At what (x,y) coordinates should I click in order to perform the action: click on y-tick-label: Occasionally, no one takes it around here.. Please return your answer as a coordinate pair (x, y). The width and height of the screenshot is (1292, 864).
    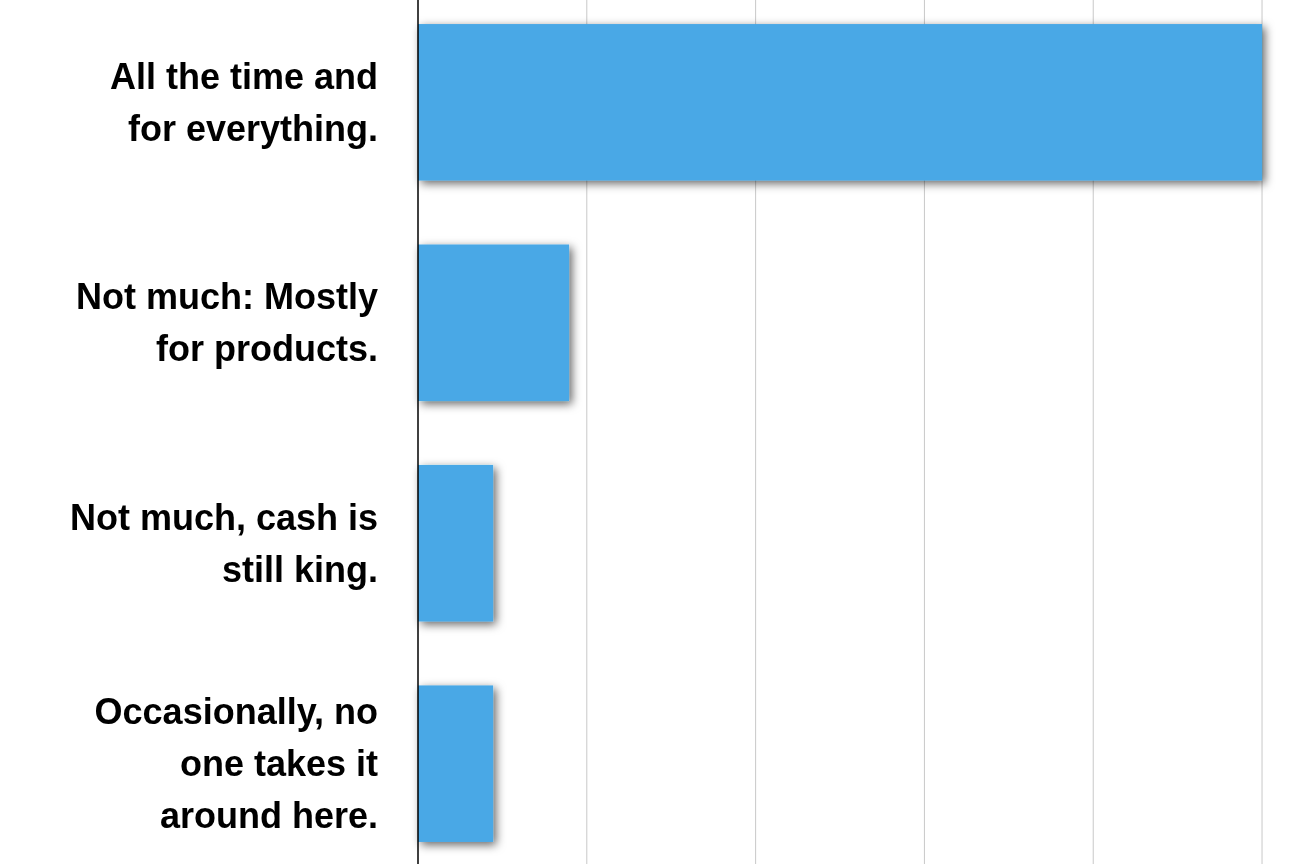
    Looking at the image, I should click on (236, 764).